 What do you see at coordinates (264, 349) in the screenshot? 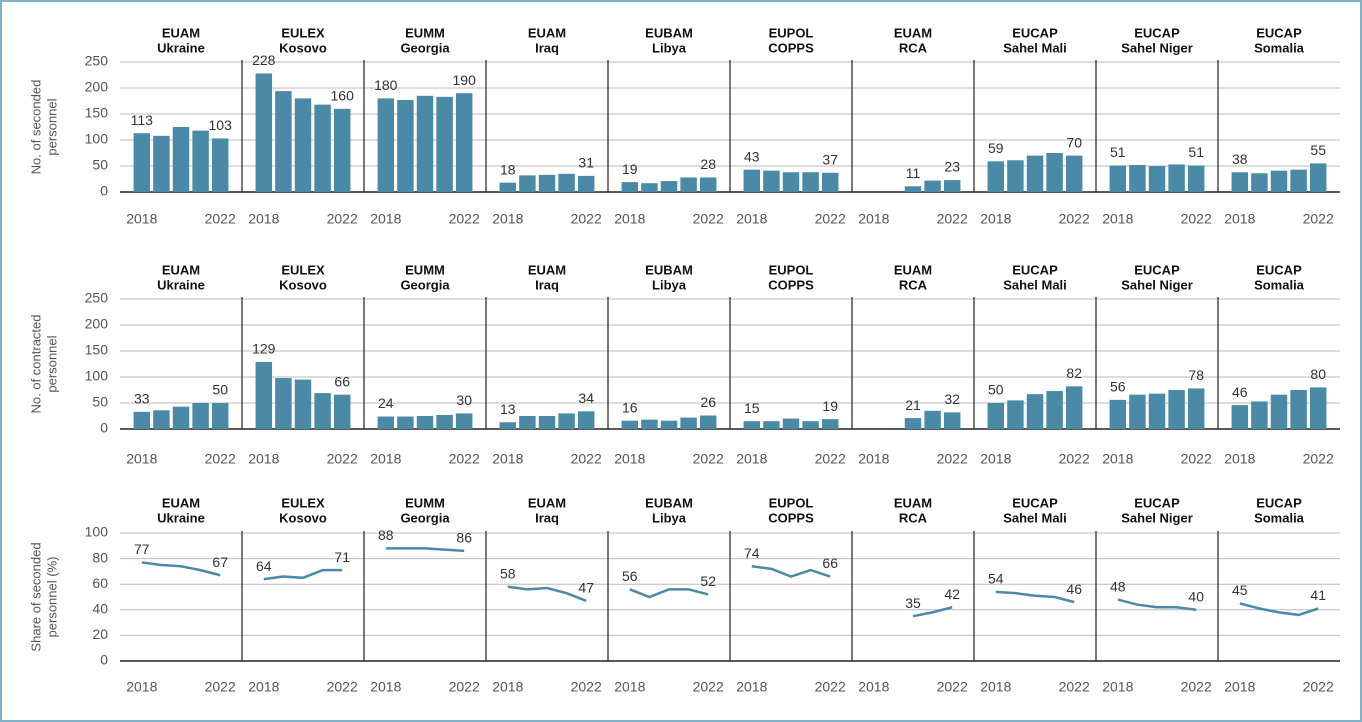
I see `data-label: 129` at bounding box center [264, 349].